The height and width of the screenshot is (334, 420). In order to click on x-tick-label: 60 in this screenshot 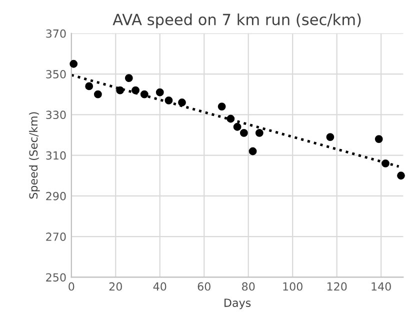, I will do `click(204, 286)`.